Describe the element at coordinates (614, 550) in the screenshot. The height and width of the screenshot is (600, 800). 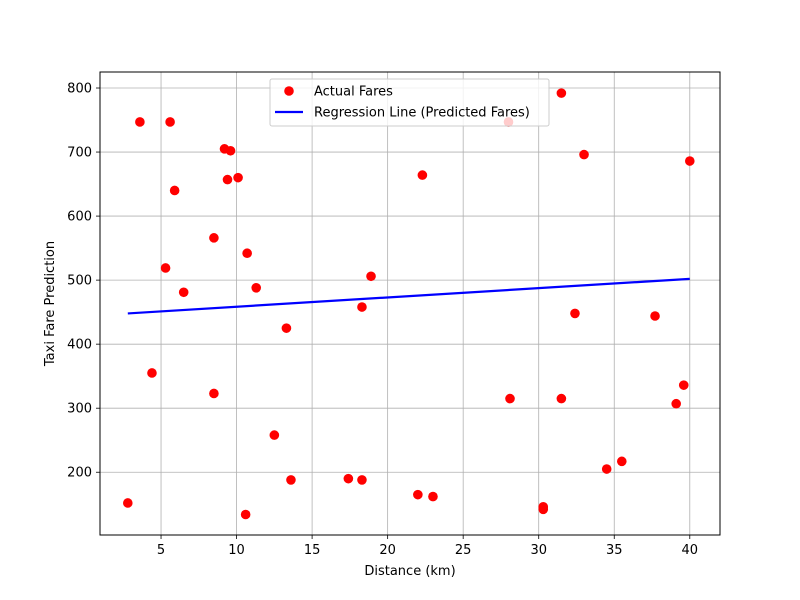
I see `x-tick-label: 35` at that location.